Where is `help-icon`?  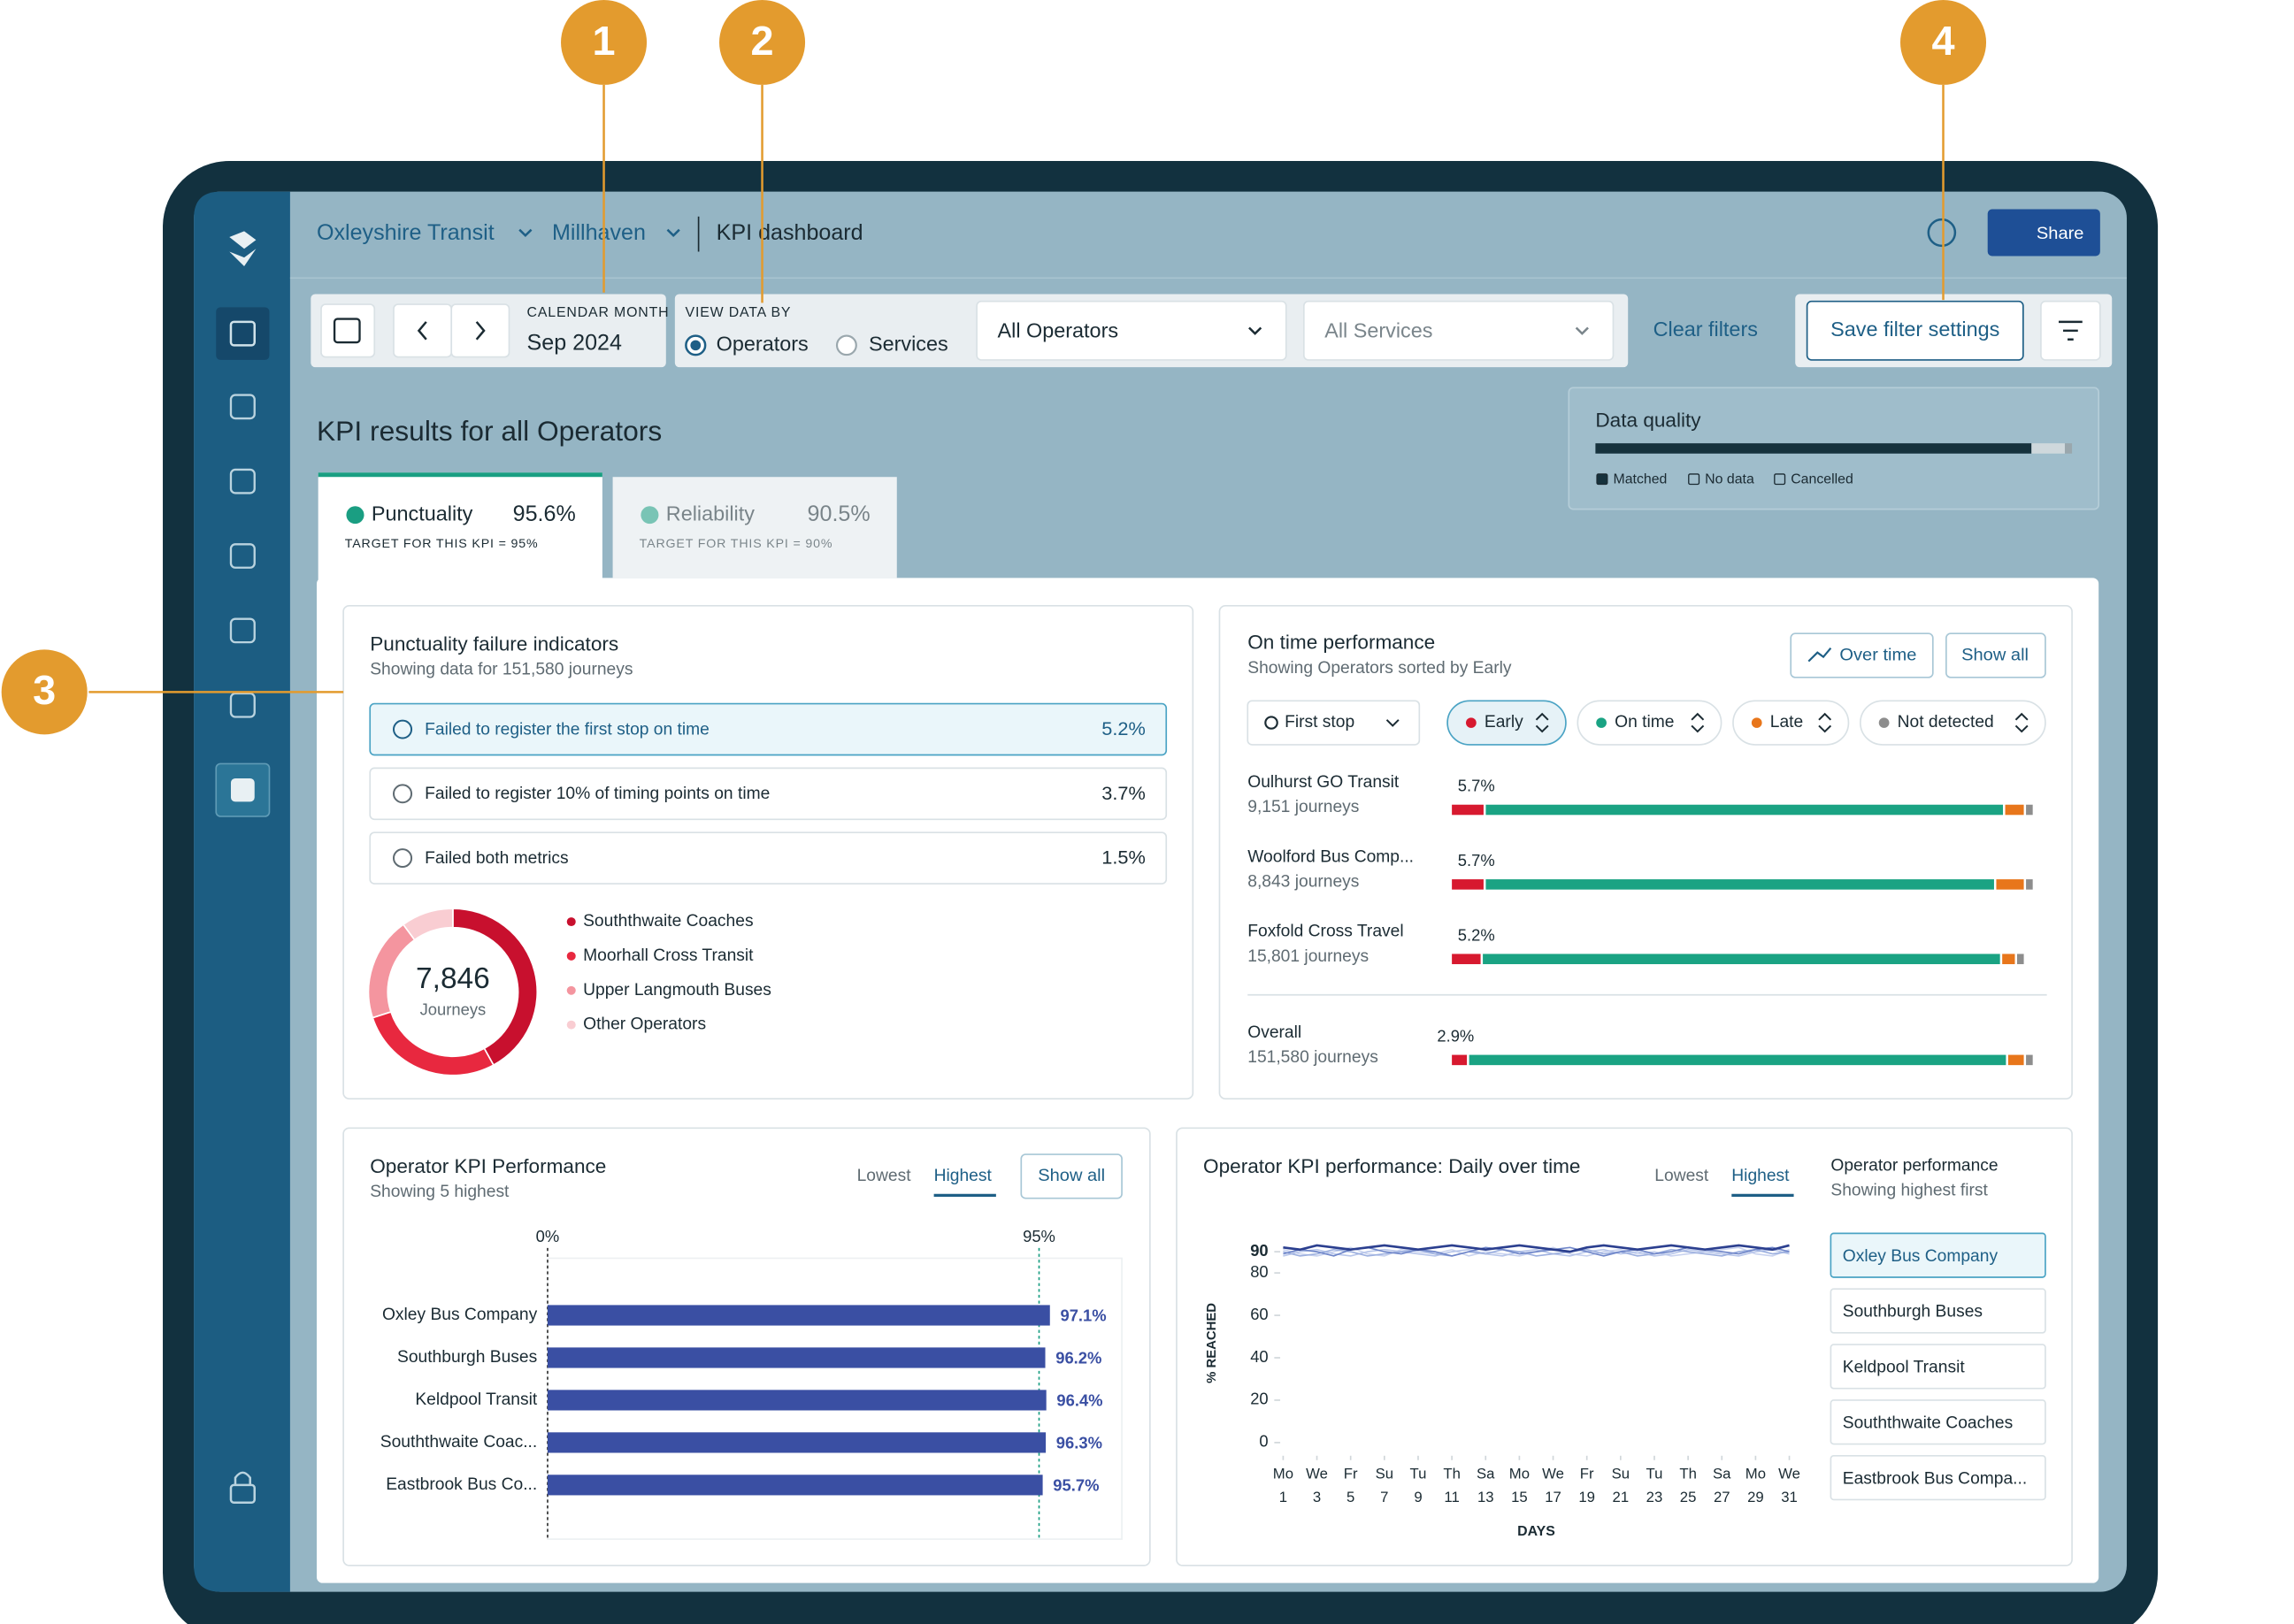 help-icon is located at coordinates (1942, 233).